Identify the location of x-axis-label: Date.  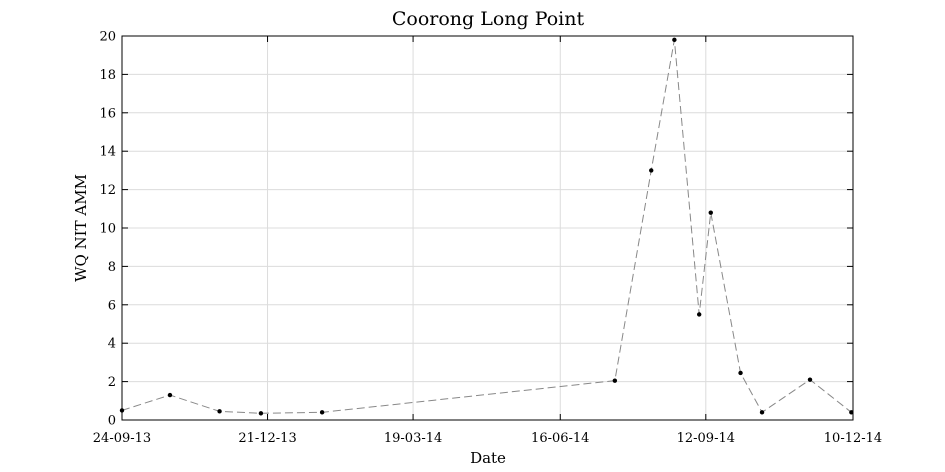
(488, 458).